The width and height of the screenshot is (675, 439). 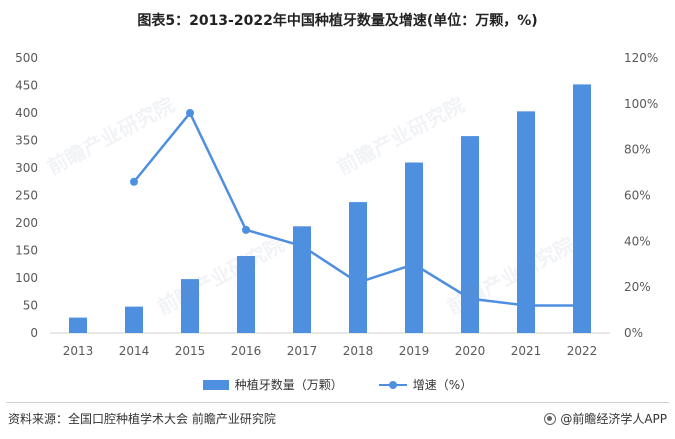 What do you see at coordinates (330, 345) in the screenshot?
I see `x-axis: 2013 2014 2015 2016 2017 2018 2019 2020 2021 2022` at bounding box center [330, 345].